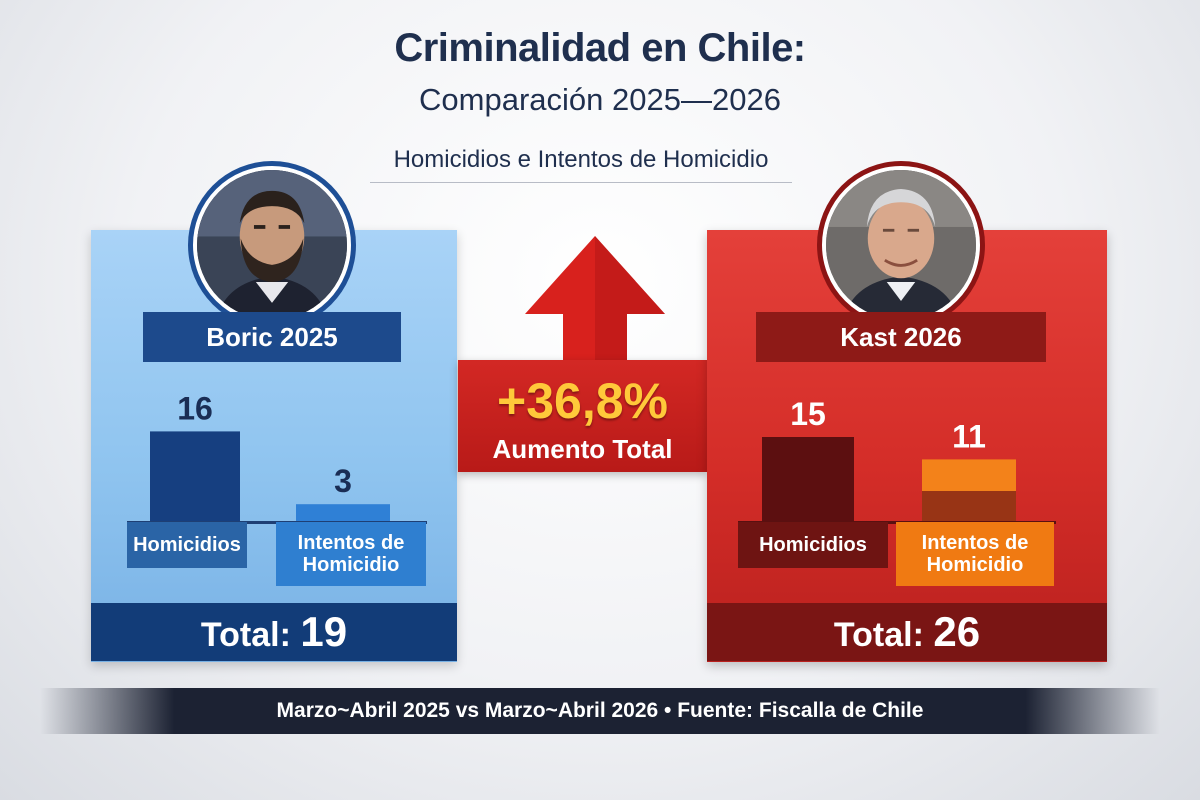  I want to click on kast-category-homicidios: Homicidios, so click(813, 545).